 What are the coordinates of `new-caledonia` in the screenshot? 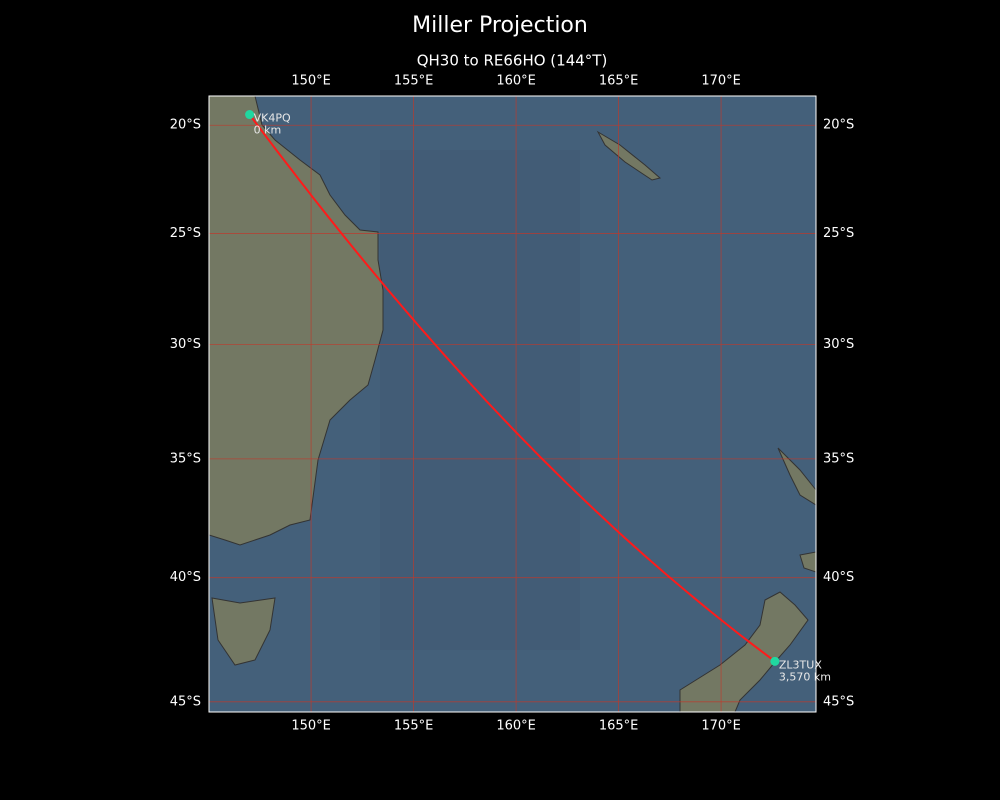 It's located at (629, 155).